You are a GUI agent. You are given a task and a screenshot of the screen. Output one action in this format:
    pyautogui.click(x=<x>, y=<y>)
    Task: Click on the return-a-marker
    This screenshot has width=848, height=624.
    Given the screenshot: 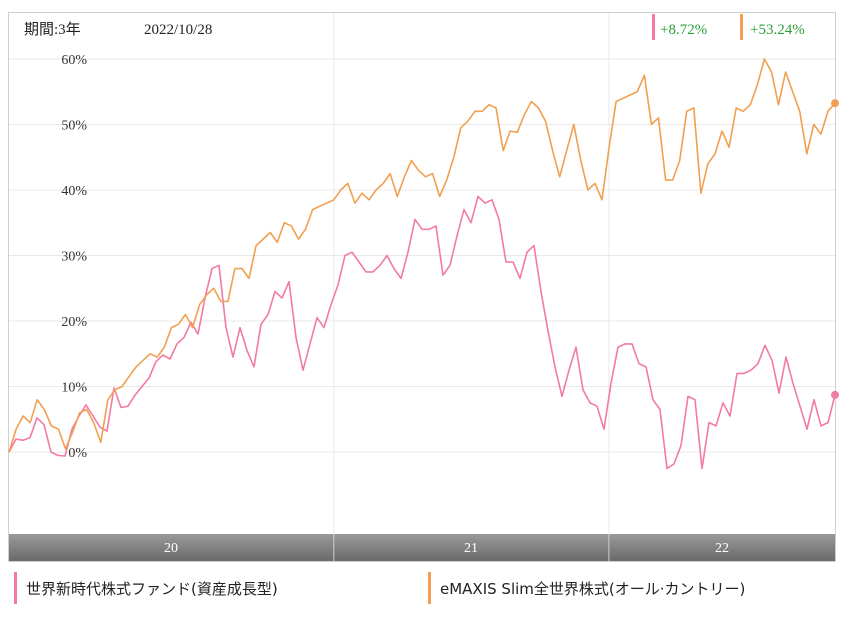 What is the action you would take?
    pyautogui.click(x=653, y=27)
    